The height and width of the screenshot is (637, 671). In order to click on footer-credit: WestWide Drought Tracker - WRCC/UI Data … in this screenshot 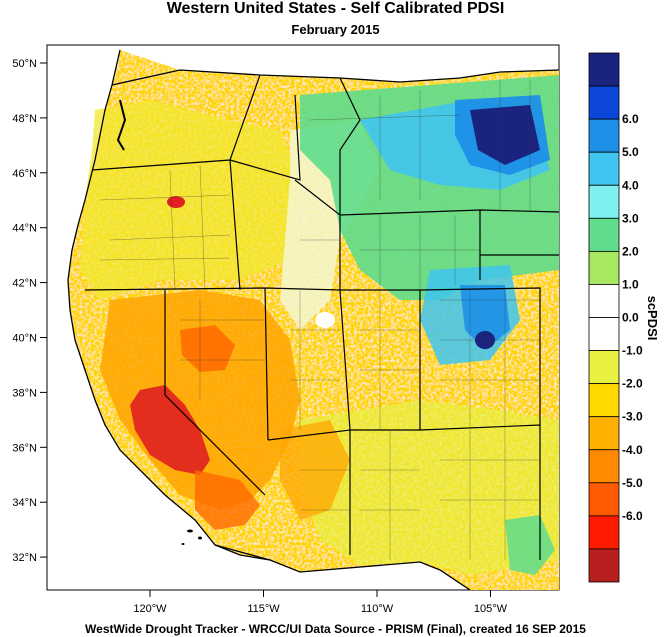, I will do `click(335, 629)`.